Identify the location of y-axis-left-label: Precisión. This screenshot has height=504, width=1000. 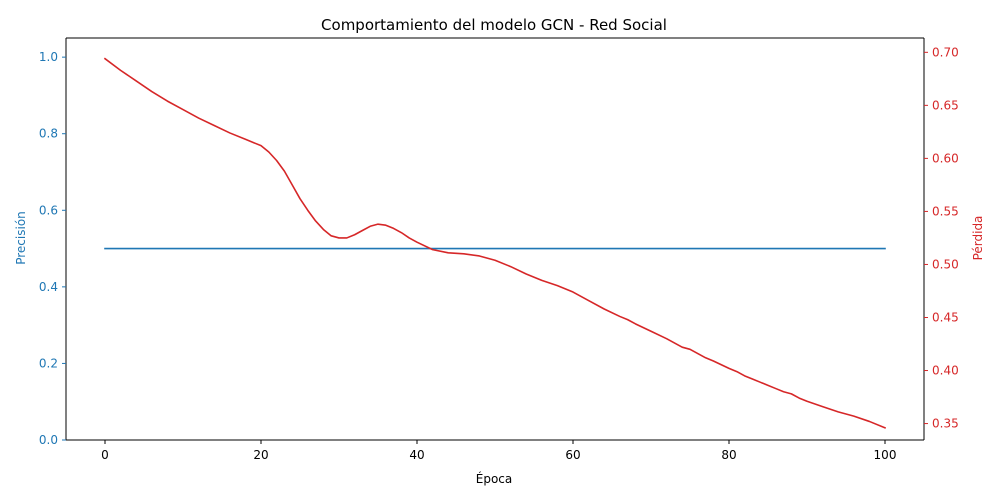
(21, 238).